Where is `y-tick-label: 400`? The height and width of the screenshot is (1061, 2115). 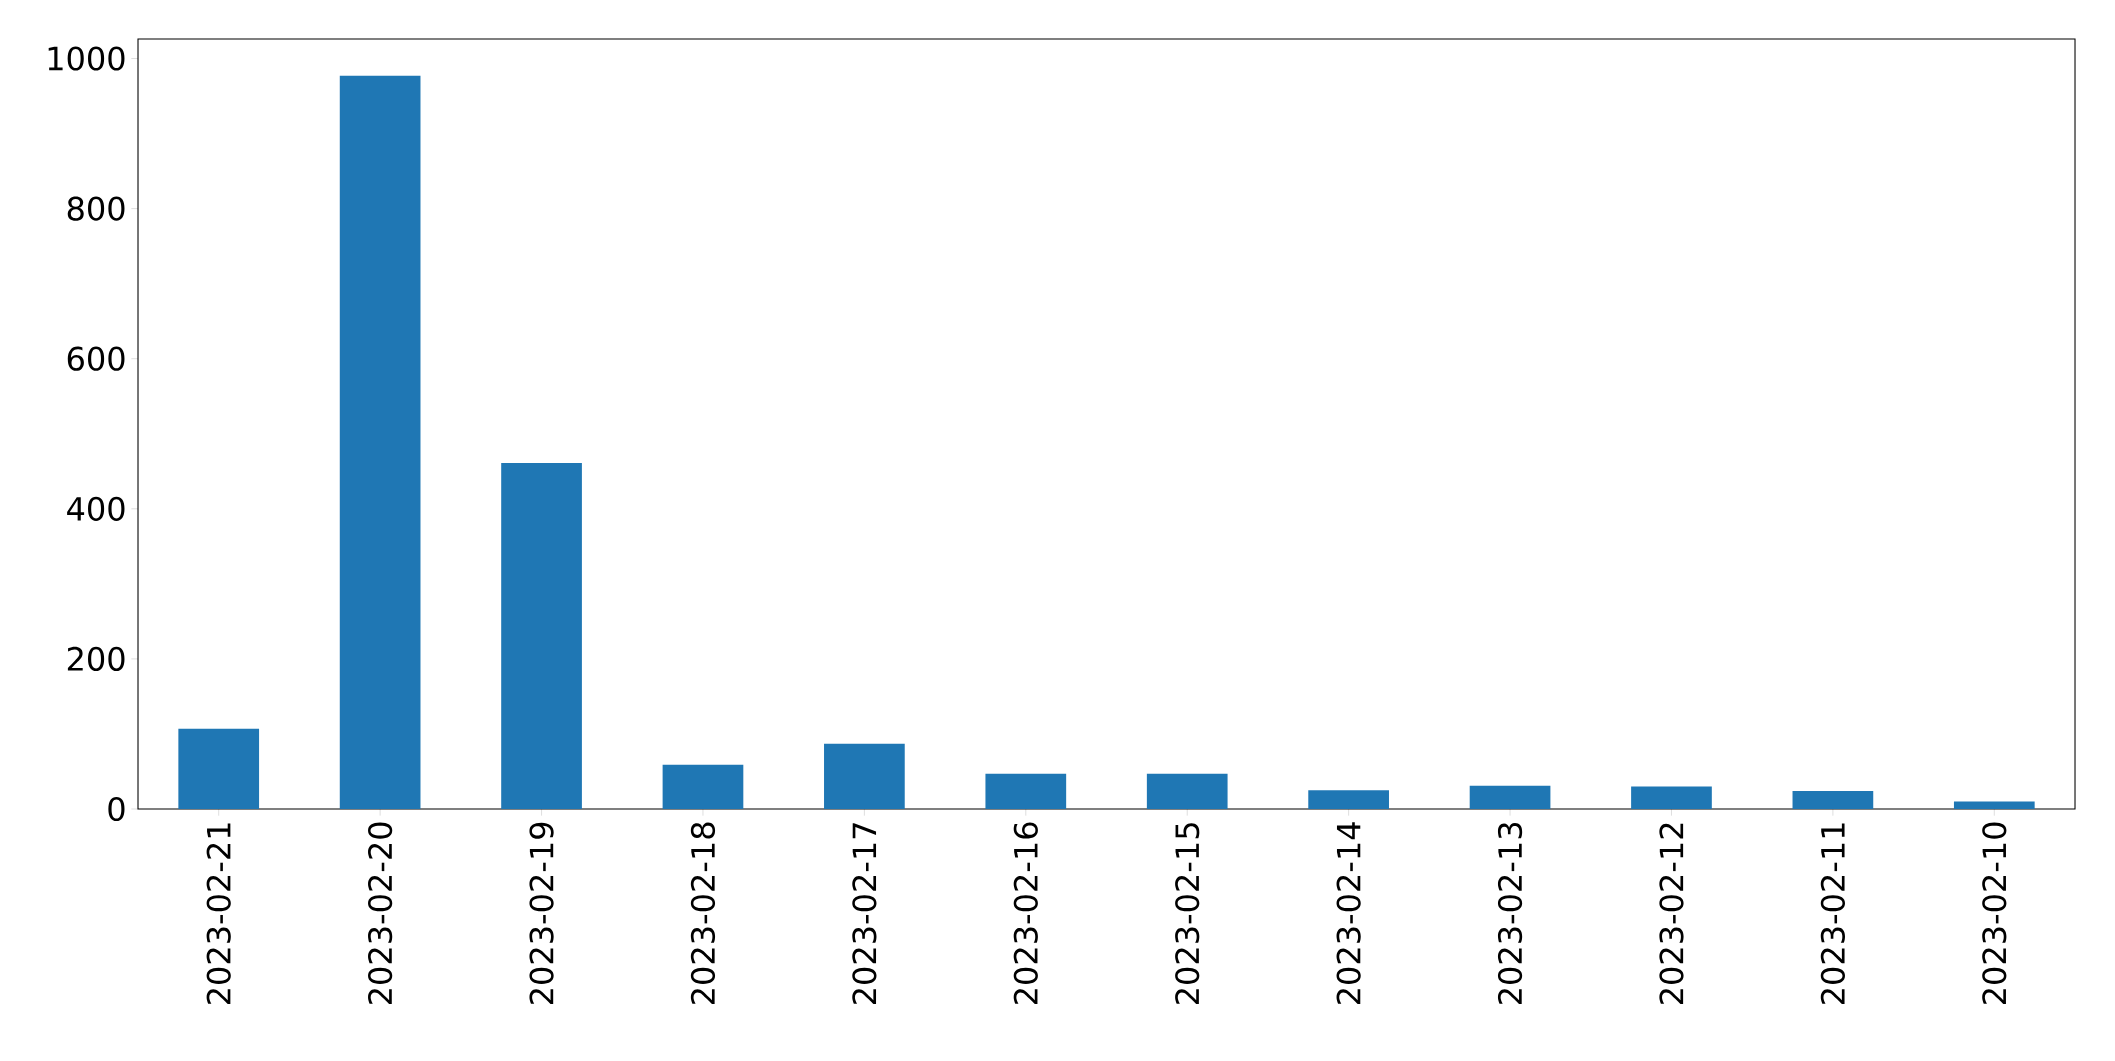 y-tick-label: 400 is located at coordinates (96, 508).